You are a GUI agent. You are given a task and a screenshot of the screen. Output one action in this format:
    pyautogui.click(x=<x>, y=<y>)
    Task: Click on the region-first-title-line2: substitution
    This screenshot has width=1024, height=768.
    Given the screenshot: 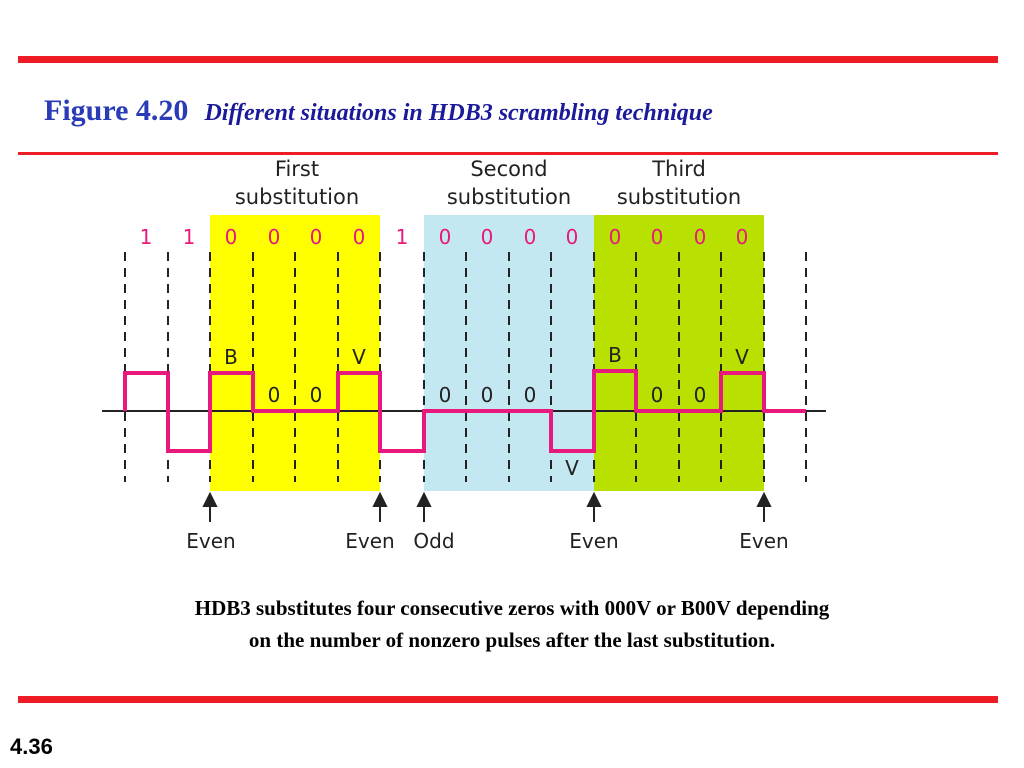 What is the action you would take?
    pyautogui.click(x=297, y=197)
    